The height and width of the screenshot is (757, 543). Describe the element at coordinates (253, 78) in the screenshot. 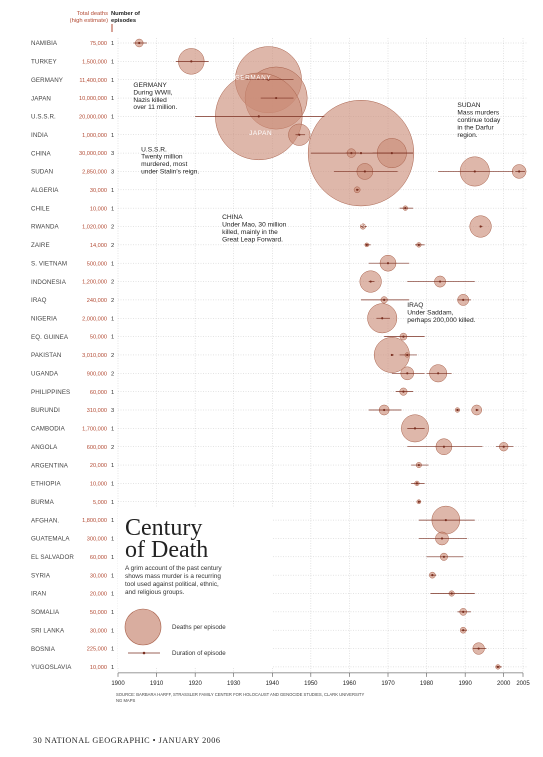

I see `bubble-name-label: GERMANY` at that location.